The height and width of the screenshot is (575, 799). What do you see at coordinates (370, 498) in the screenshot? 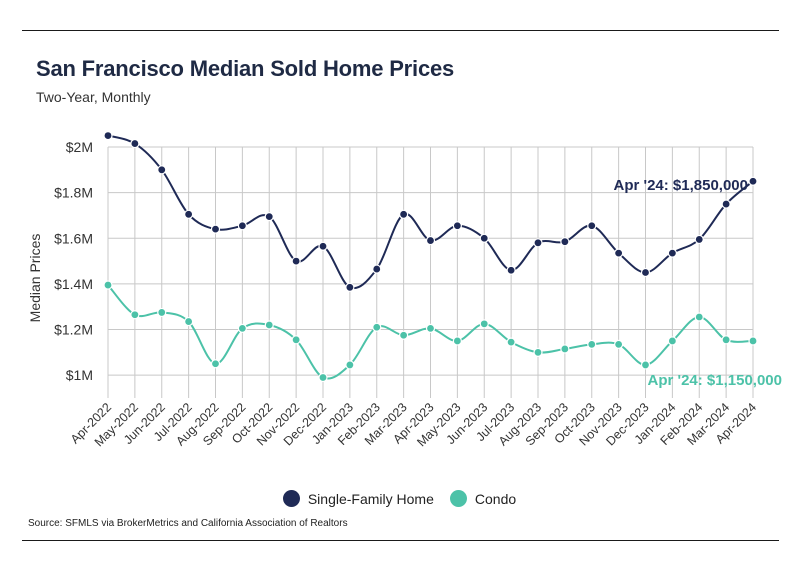
I see `legend-label-single-family: Single-Family Home` at bounding box center [370, 498].